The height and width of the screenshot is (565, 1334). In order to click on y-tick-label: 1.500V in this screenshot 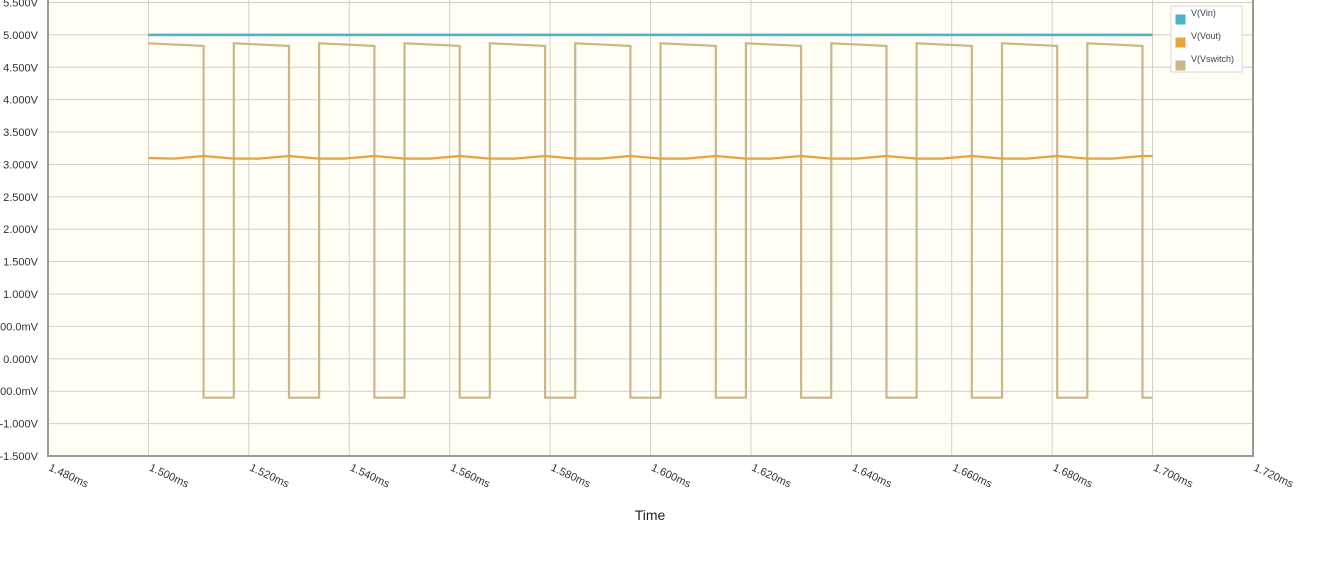, I will do `click(21, 263)`.